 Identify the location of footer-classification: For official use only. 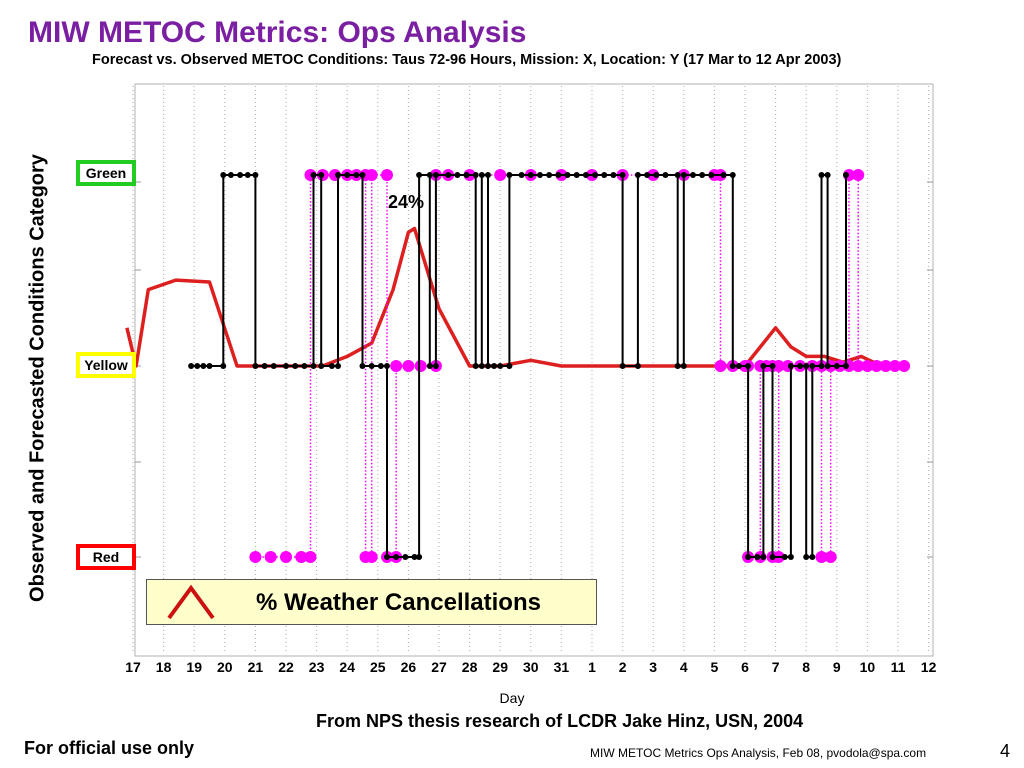
(109, 748).